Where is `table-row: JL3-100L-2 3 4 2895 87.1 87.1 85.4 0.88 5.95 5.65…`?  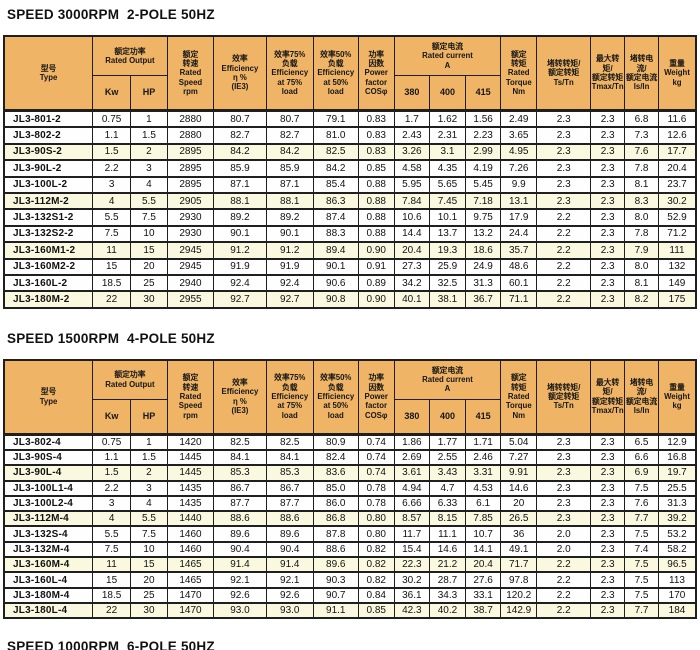 table-row: JL3-100L-2 3 4 2895 87.1 87.1 85.4 0.88 5.95 5.65… is located at coordinates (350, 184).